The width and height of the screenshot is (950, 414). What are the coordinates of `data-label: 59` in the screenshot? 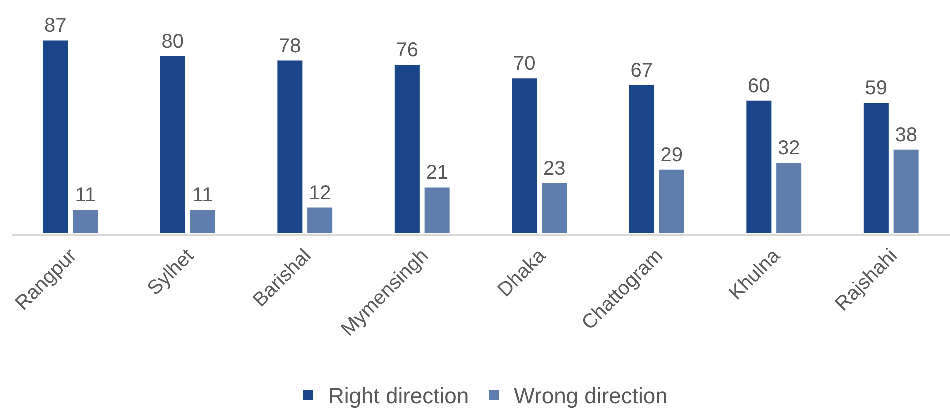 It's located at (876, 89).